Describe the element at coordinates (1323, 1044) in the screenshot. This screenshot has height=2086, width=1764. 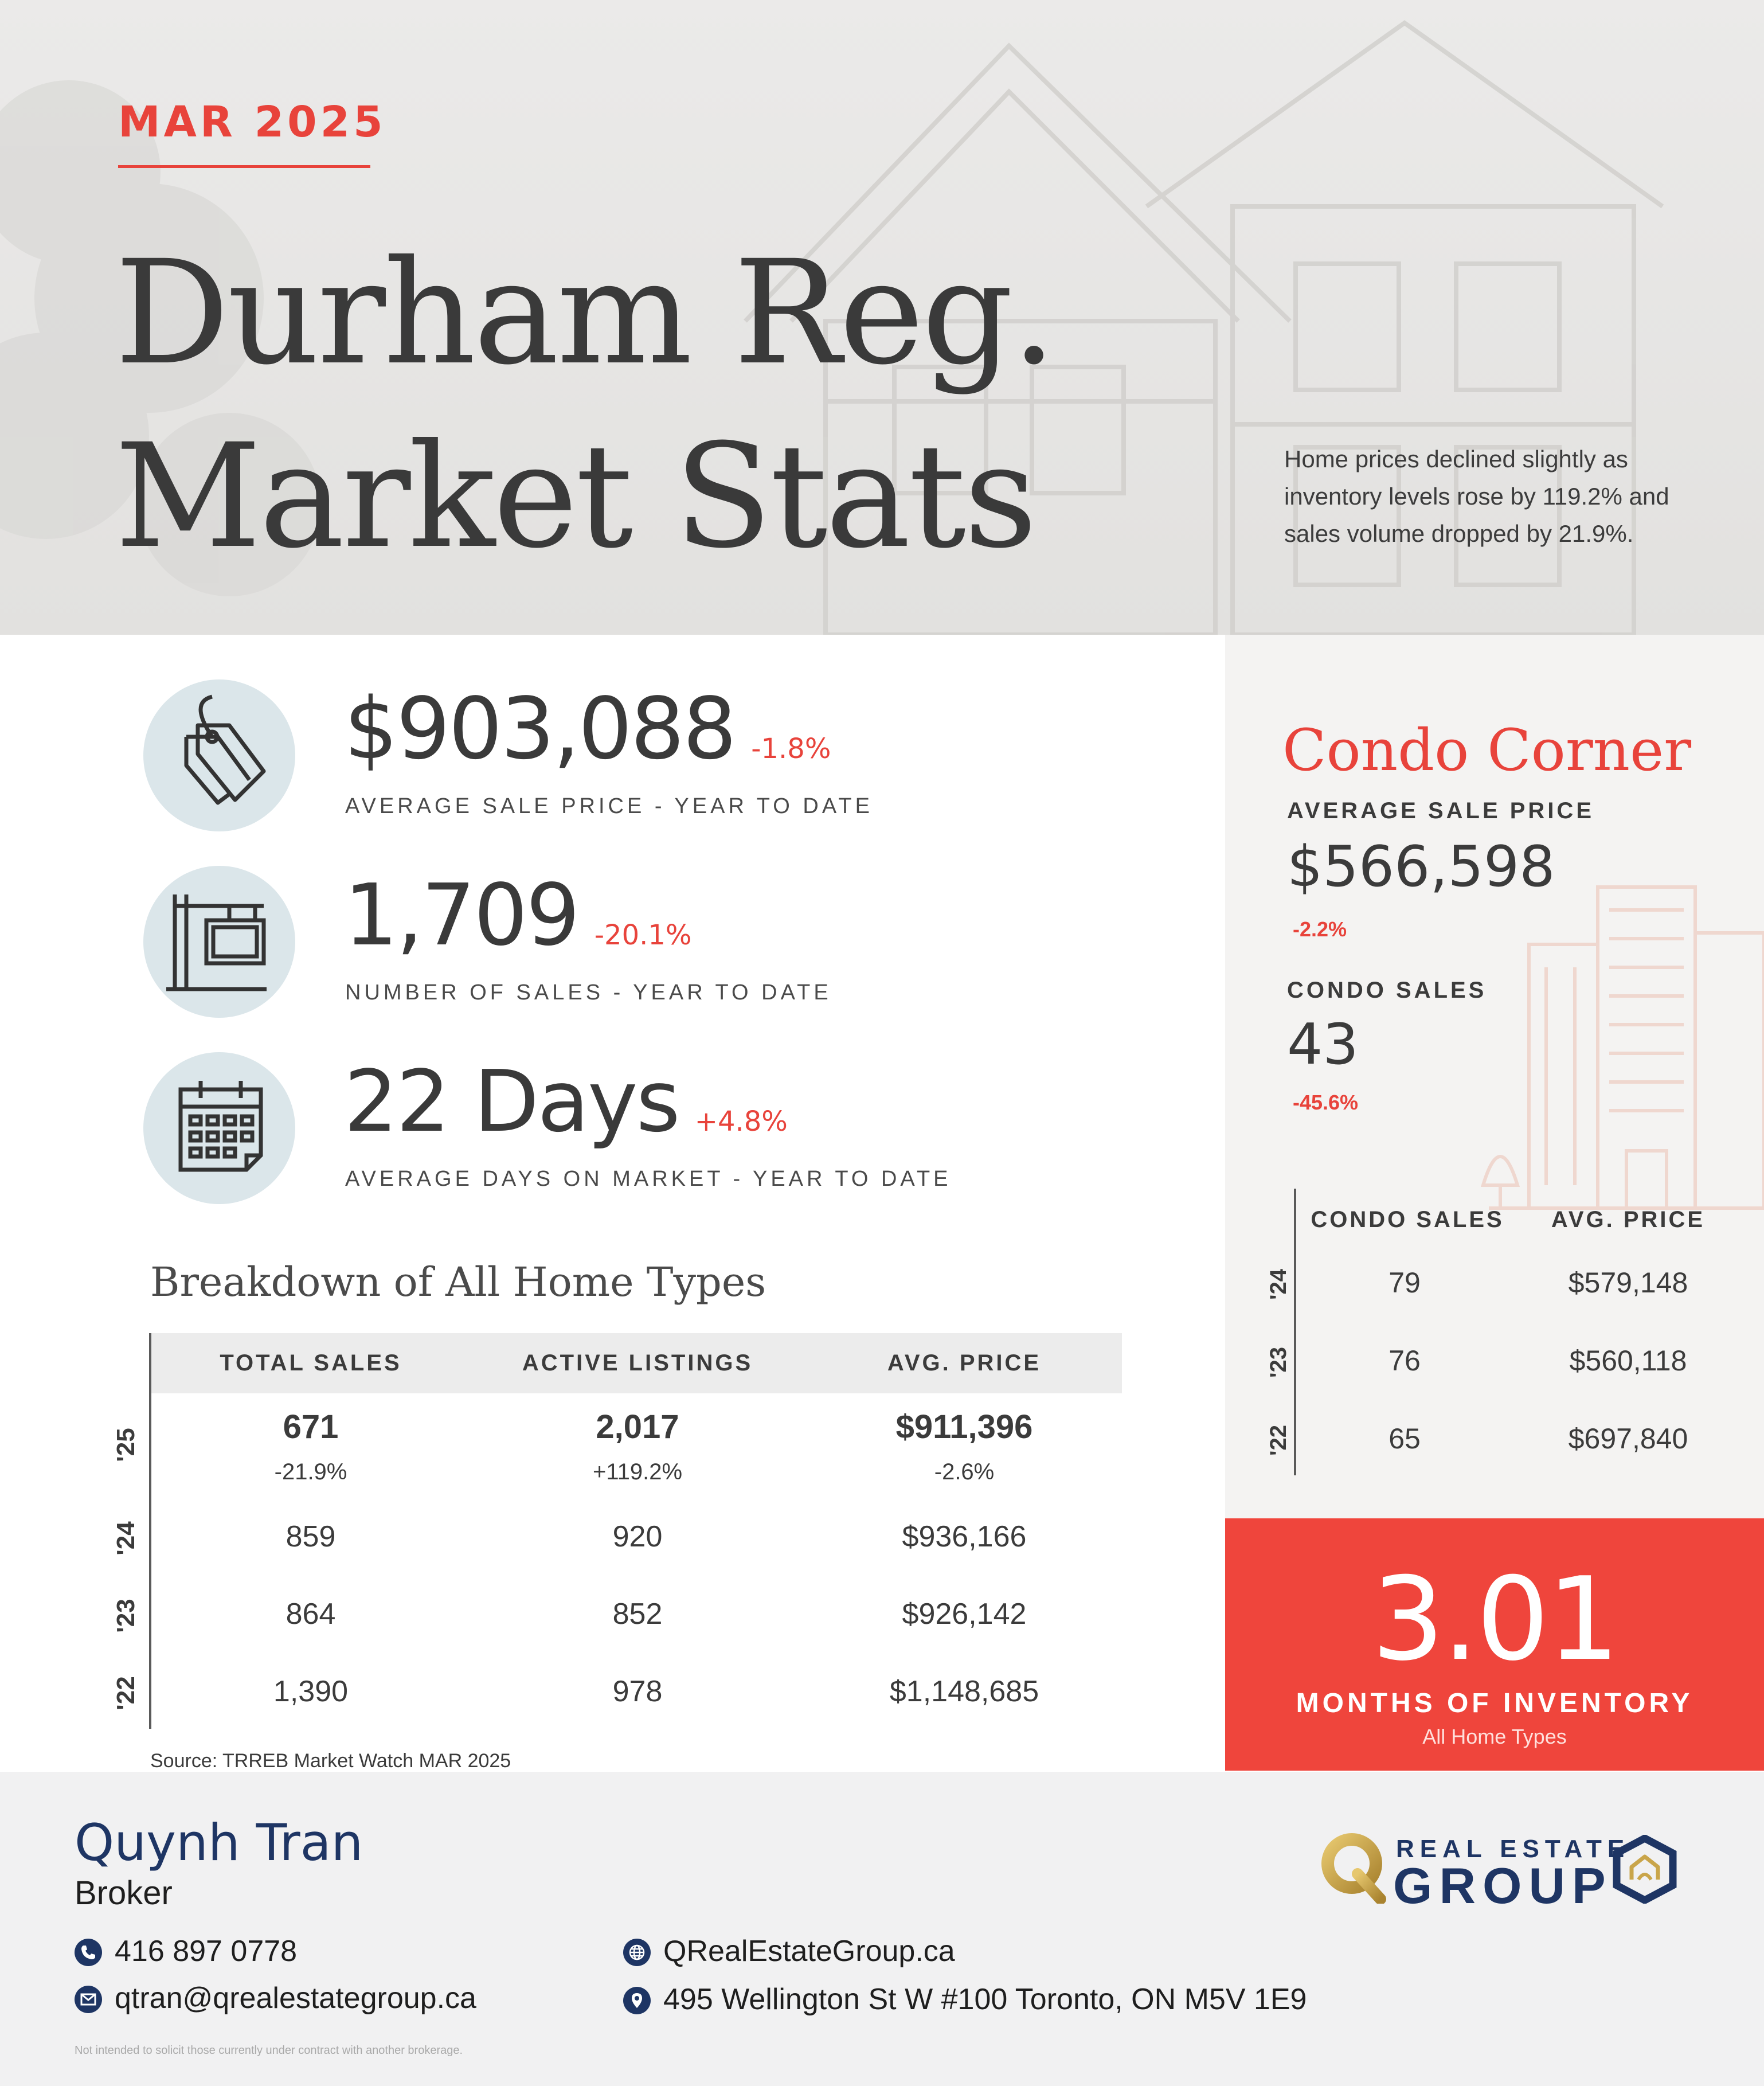
I see `condo-sales-value: 43` at that location.